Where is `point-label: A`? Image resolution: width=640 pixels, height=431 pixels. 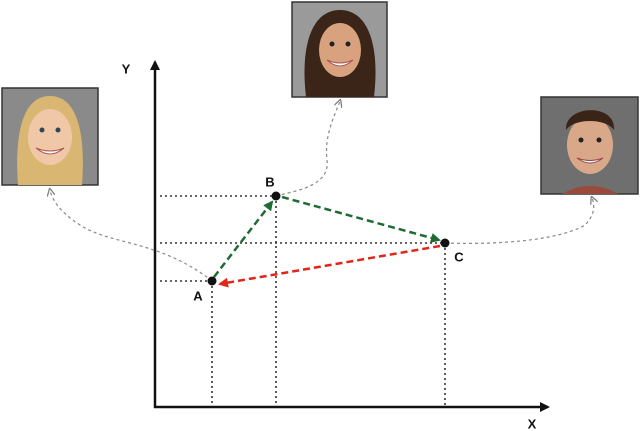 point-label: A is located at coordinates (198, 295).